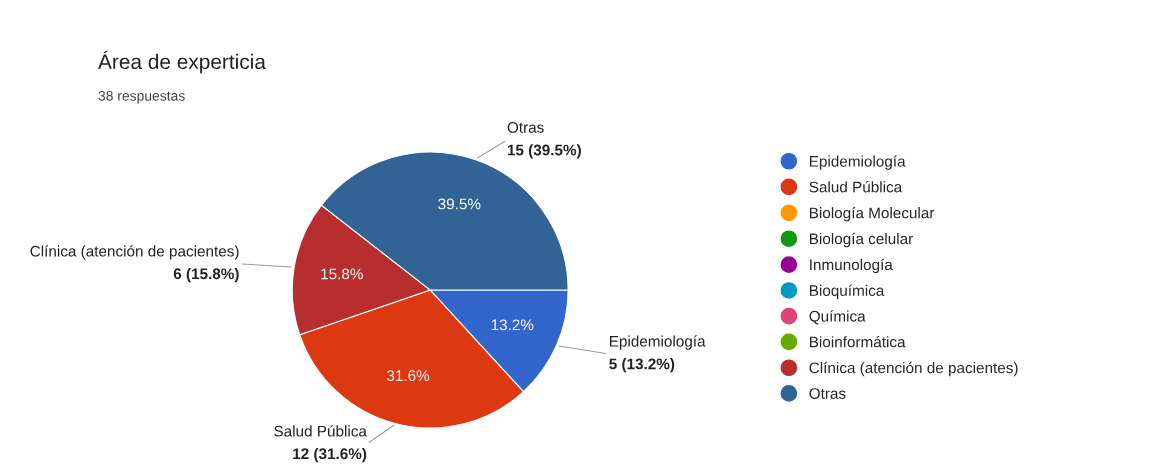  What do you see at coordinates (141, 97) in the screenshot?
I see `chart-subtitle: 38 respuestas` at bounding box center [141, 97].